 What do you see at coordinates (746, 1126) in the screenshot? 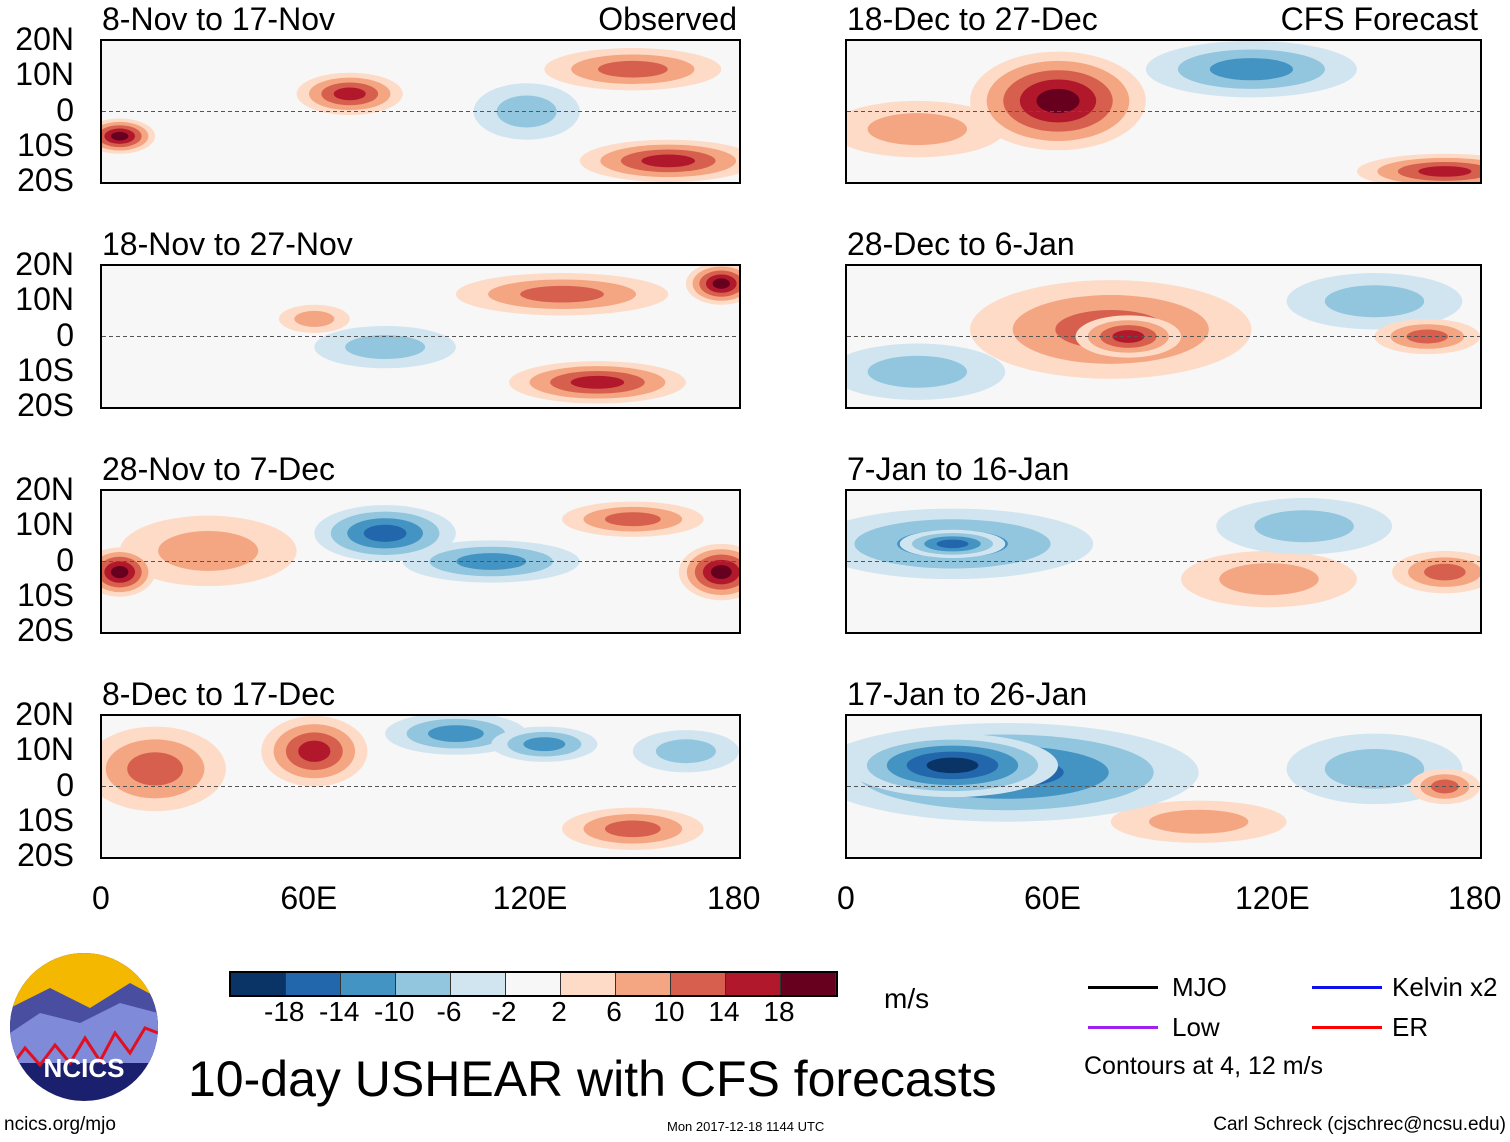
I see `footer-timestamp: Mon 2017-12-18 1144 UTC` at bounding box center [746, 1126].